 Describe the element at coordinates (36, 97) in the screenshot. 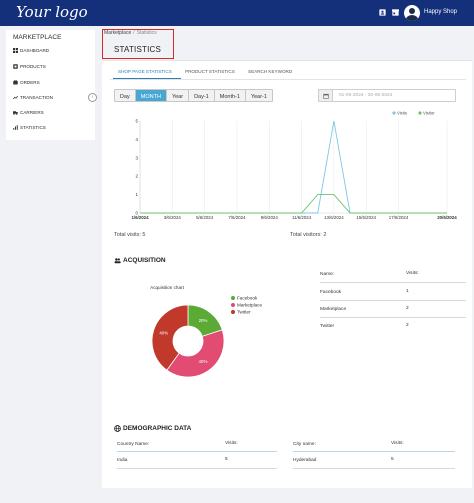

I see `sidebar-item-label: TRANSACTION` at that location.